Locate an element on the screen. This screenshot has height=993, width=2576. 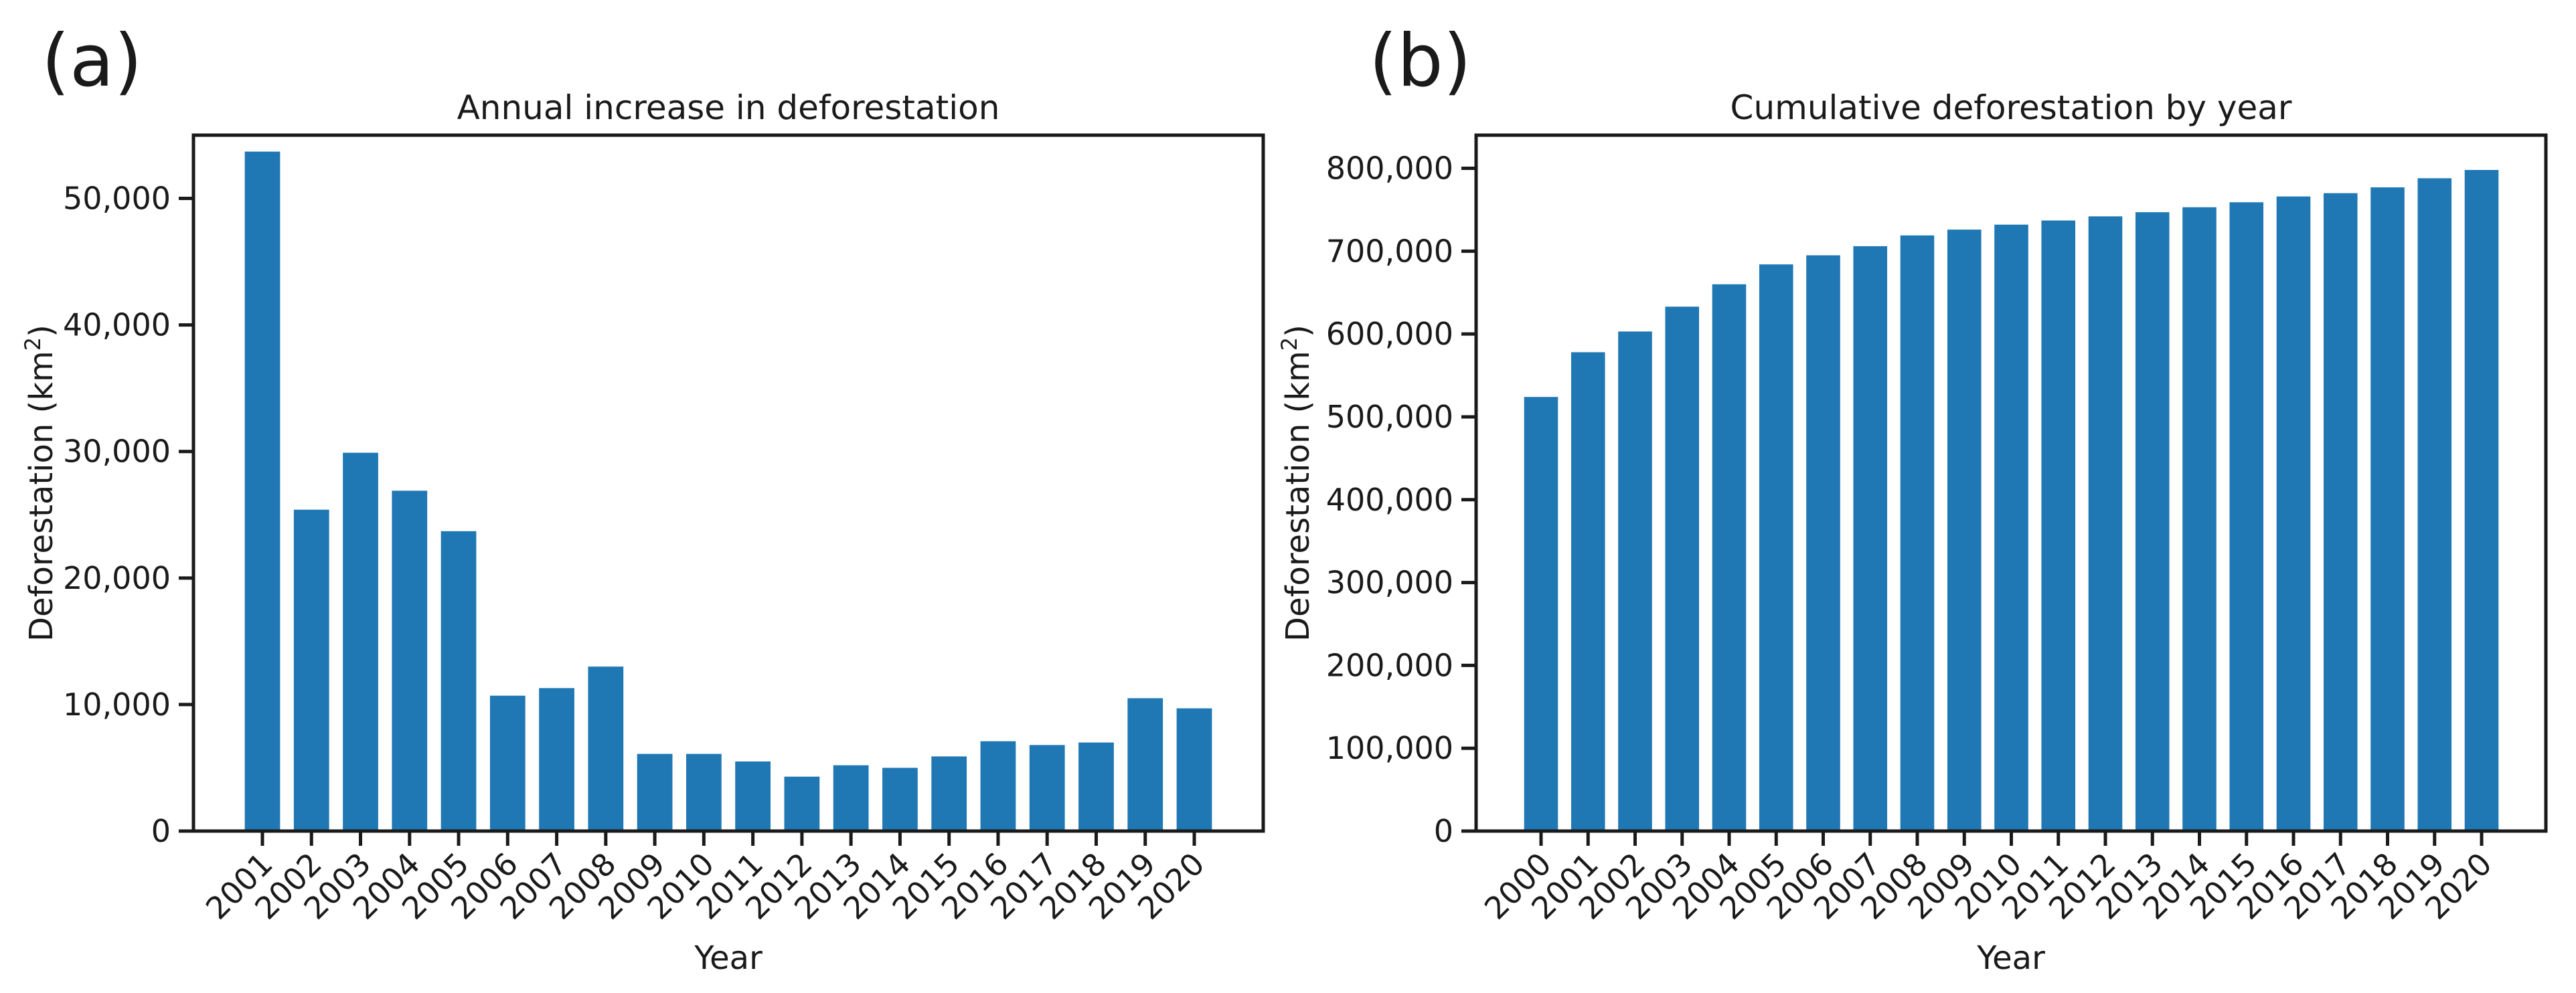
y-tick-label: 40,000 is located at coordinates (117, 325).